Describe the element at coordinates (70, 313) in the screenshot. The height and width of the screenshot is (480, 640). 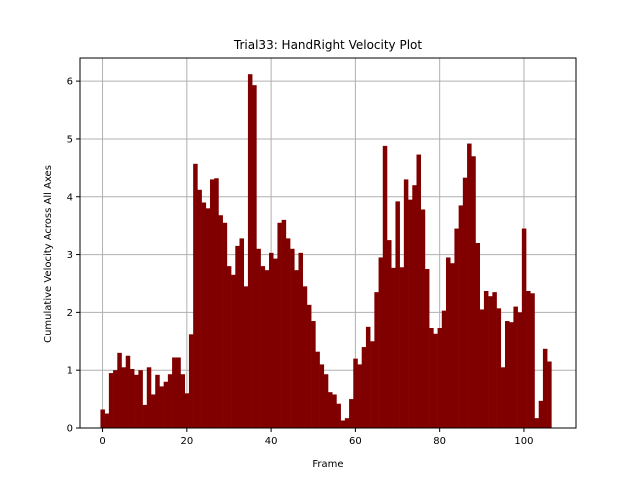
I see `y-tick-label: 2` at that location.